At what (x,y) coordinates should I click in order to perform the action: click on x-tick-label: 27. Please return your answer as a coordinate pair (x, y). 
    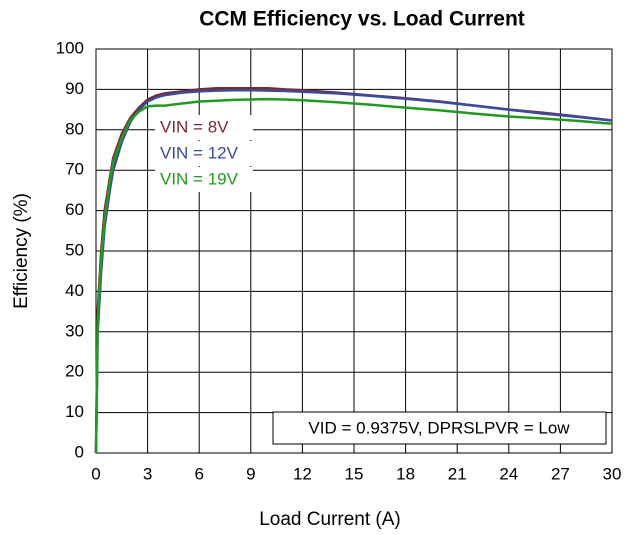
    Looking at the image, I should click on (560, 473).